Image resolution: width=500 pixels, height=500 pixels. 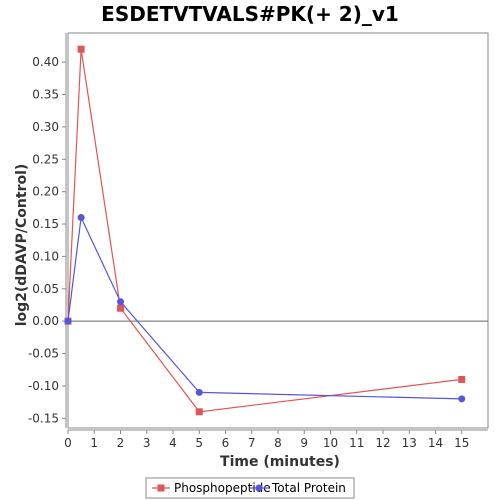 I want to click on y-tick-label: 0.25, so click(x=45, y=159).